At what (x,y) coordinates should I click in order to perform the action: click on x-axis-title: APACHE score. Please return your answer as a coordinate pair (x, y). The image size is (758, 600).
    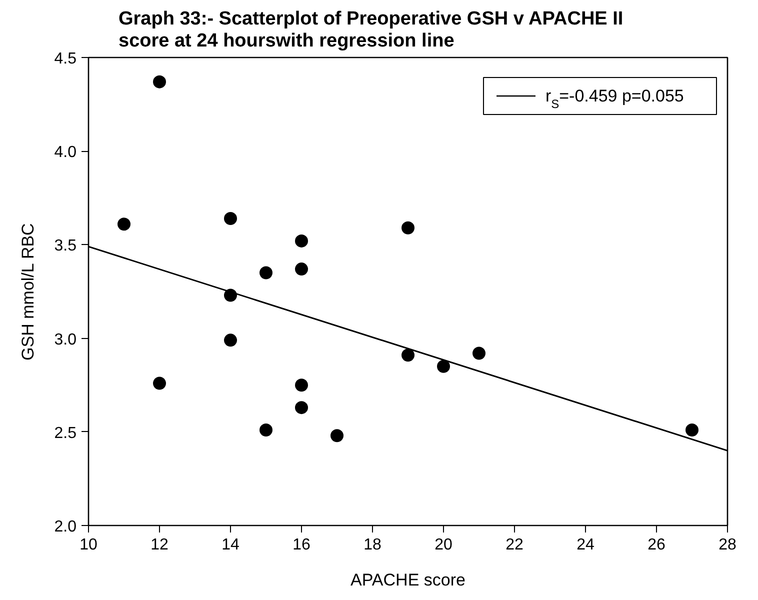
    Looking at the image, I should click on (408, 580).